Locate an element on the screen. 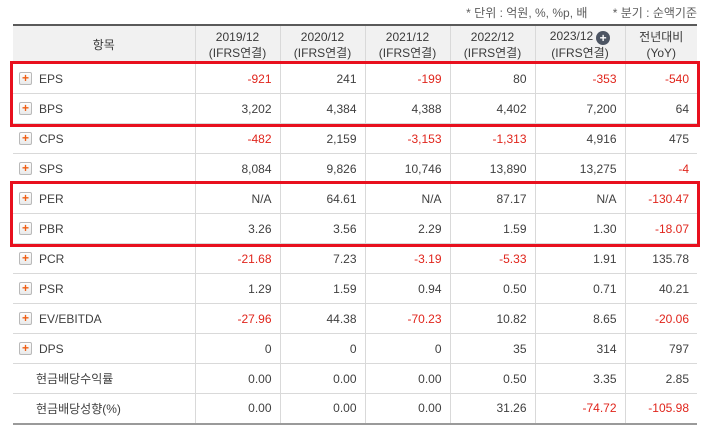 This screenshot has width=701, height=443. value-cell: 0.00 is located at coordinates (322, 378).